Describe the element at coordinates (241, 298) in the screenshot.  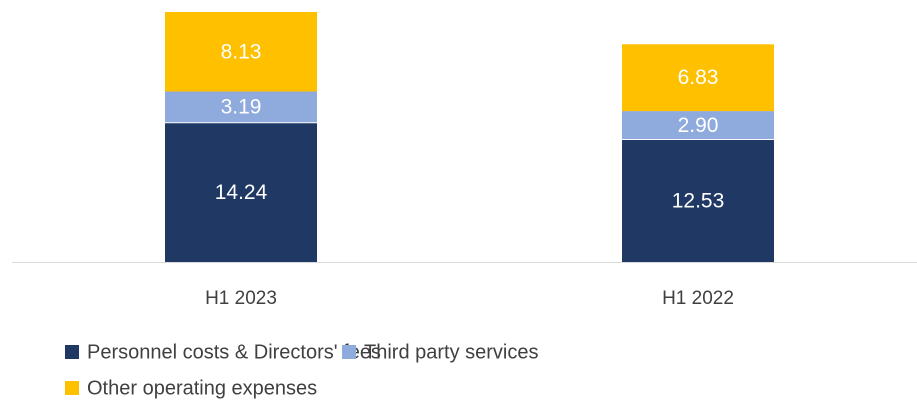
I see `x-tick-label: H1 2023` at that location.